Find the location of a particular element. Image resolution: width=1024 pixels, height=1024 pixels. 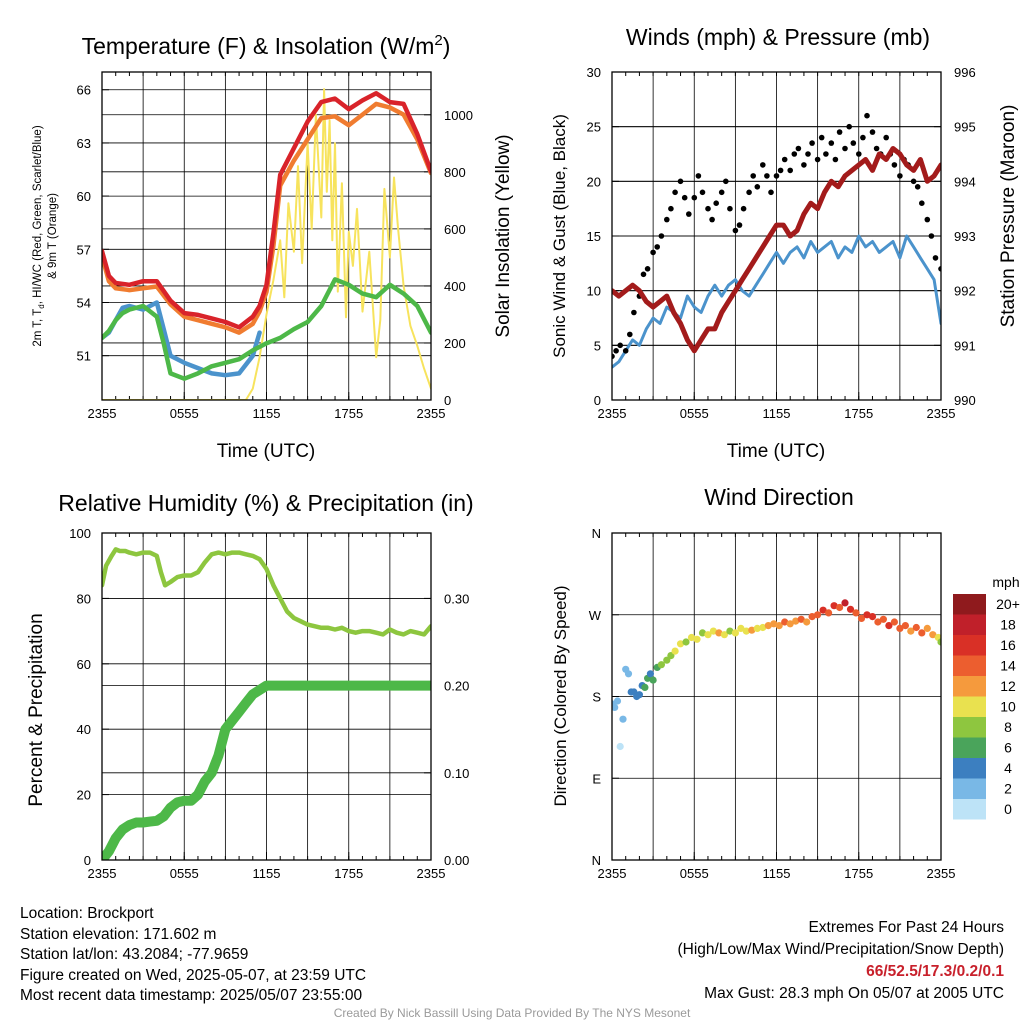

series-group is located at coordinates (266, 703).